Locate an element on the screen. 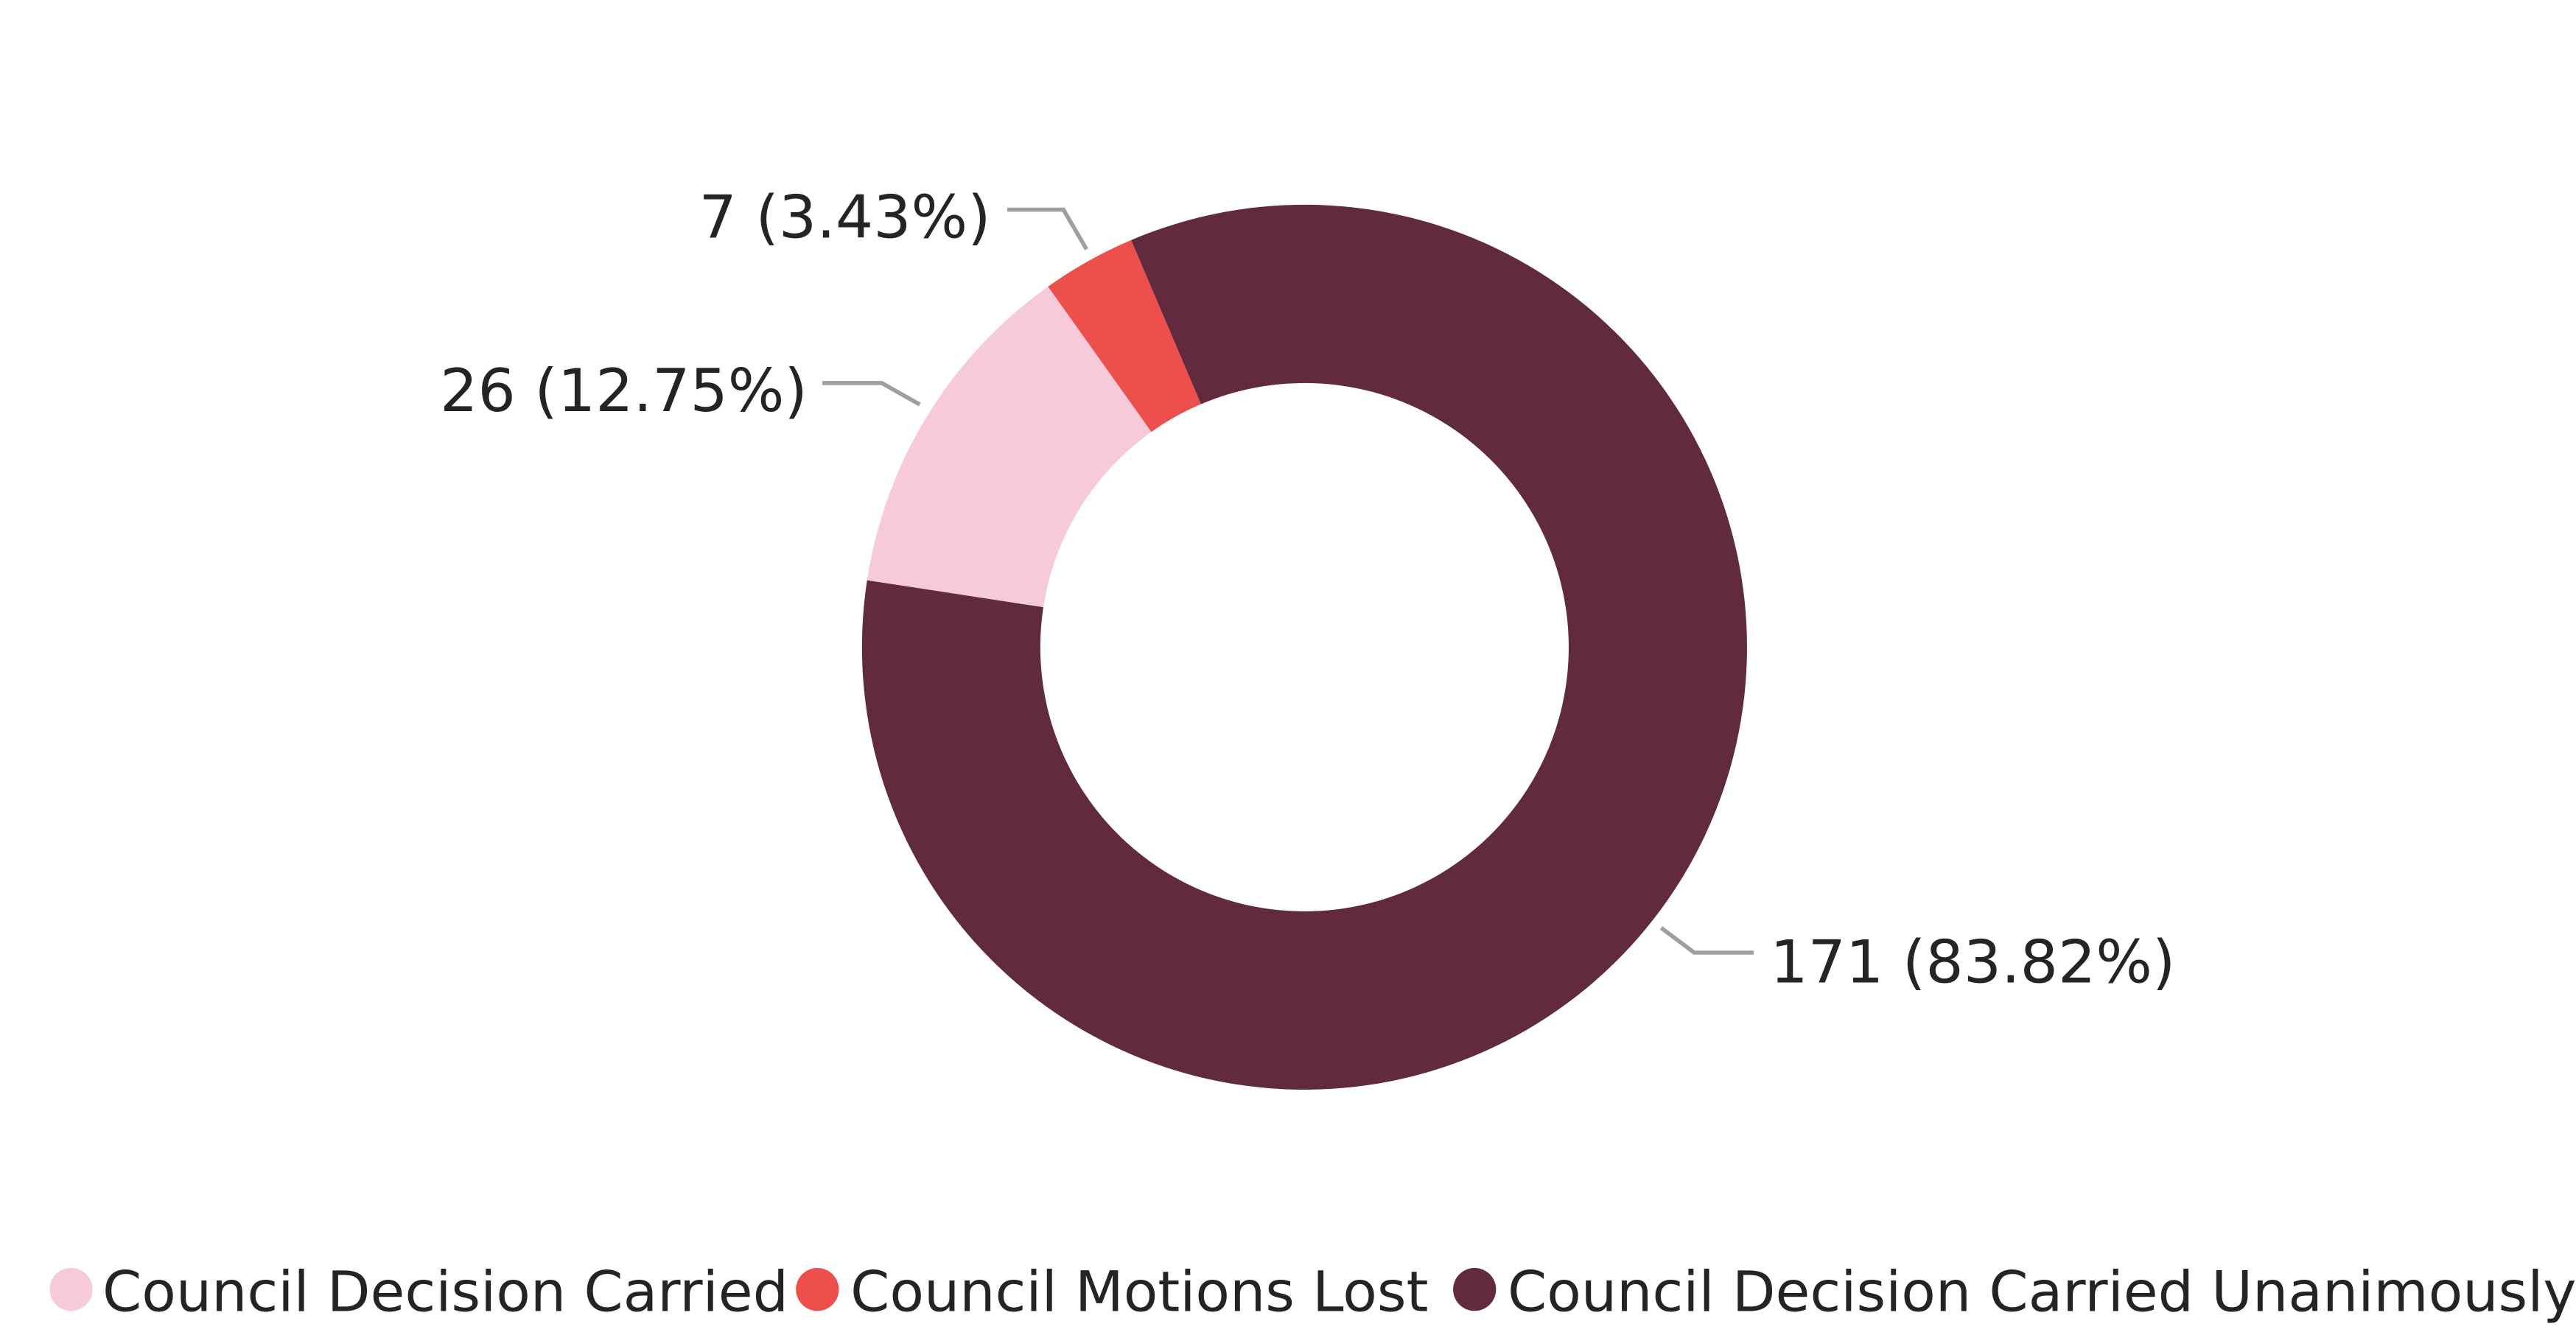 This screenshot has width=2576, height=1335. data-label-lost: 7 (3.43%) is located at coordinates (845, 218).